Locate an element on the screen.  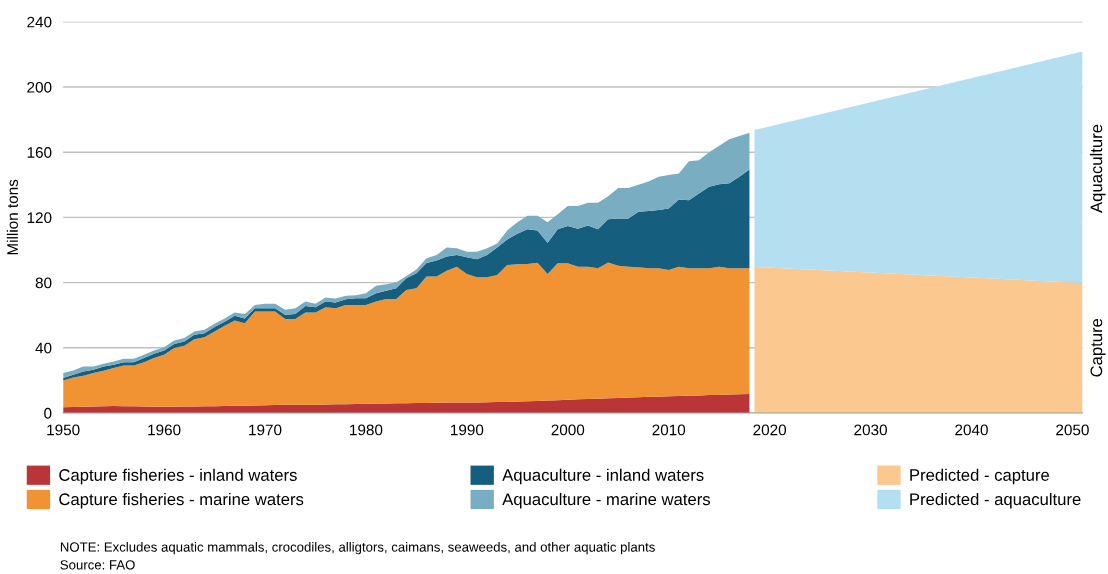
legend-label: Capture fisheries - inland waters is located at coordinates (178, 476).